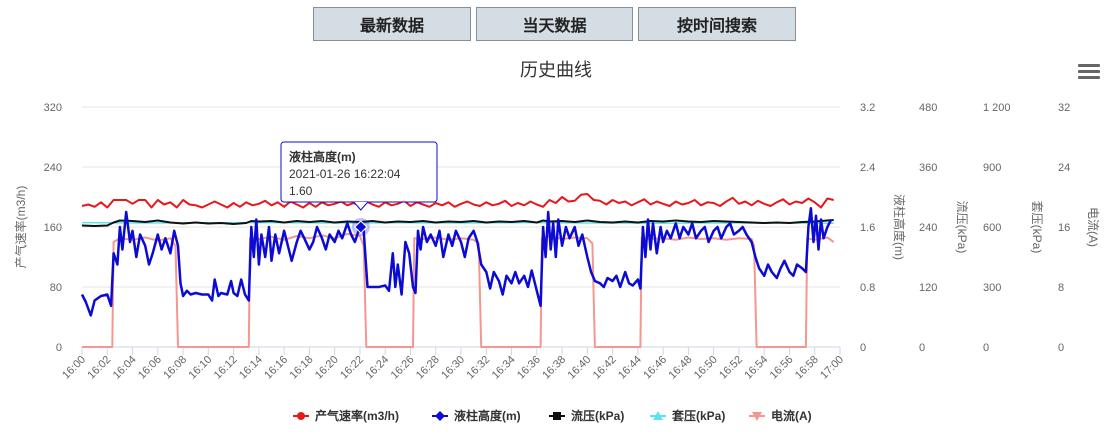  I want to click on y-tick-label-level: 0.8, so click(867, 288).